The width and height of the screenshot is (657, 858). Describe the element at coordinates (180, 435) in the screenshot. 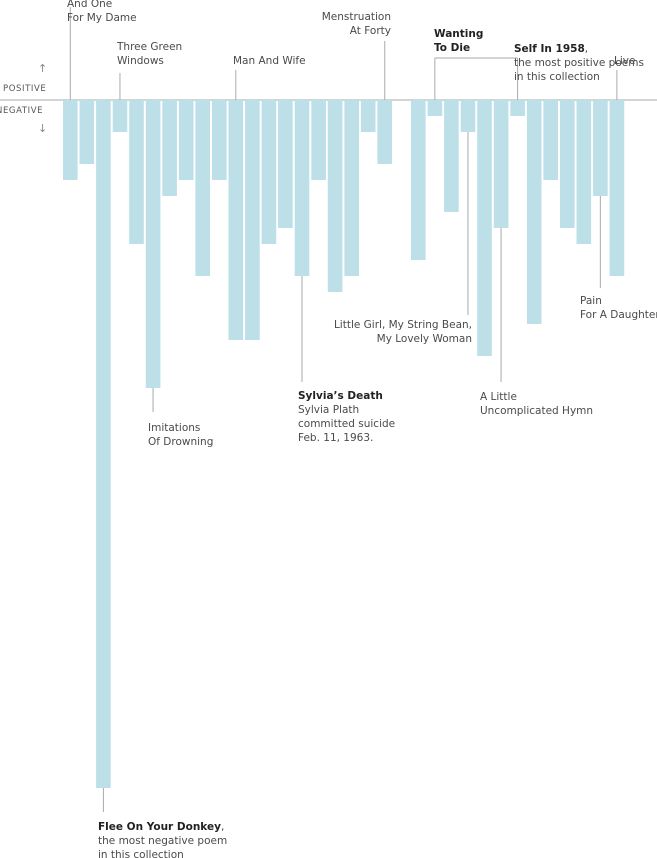

I see `annotation-label: Imitations Of Drowning` at that location.